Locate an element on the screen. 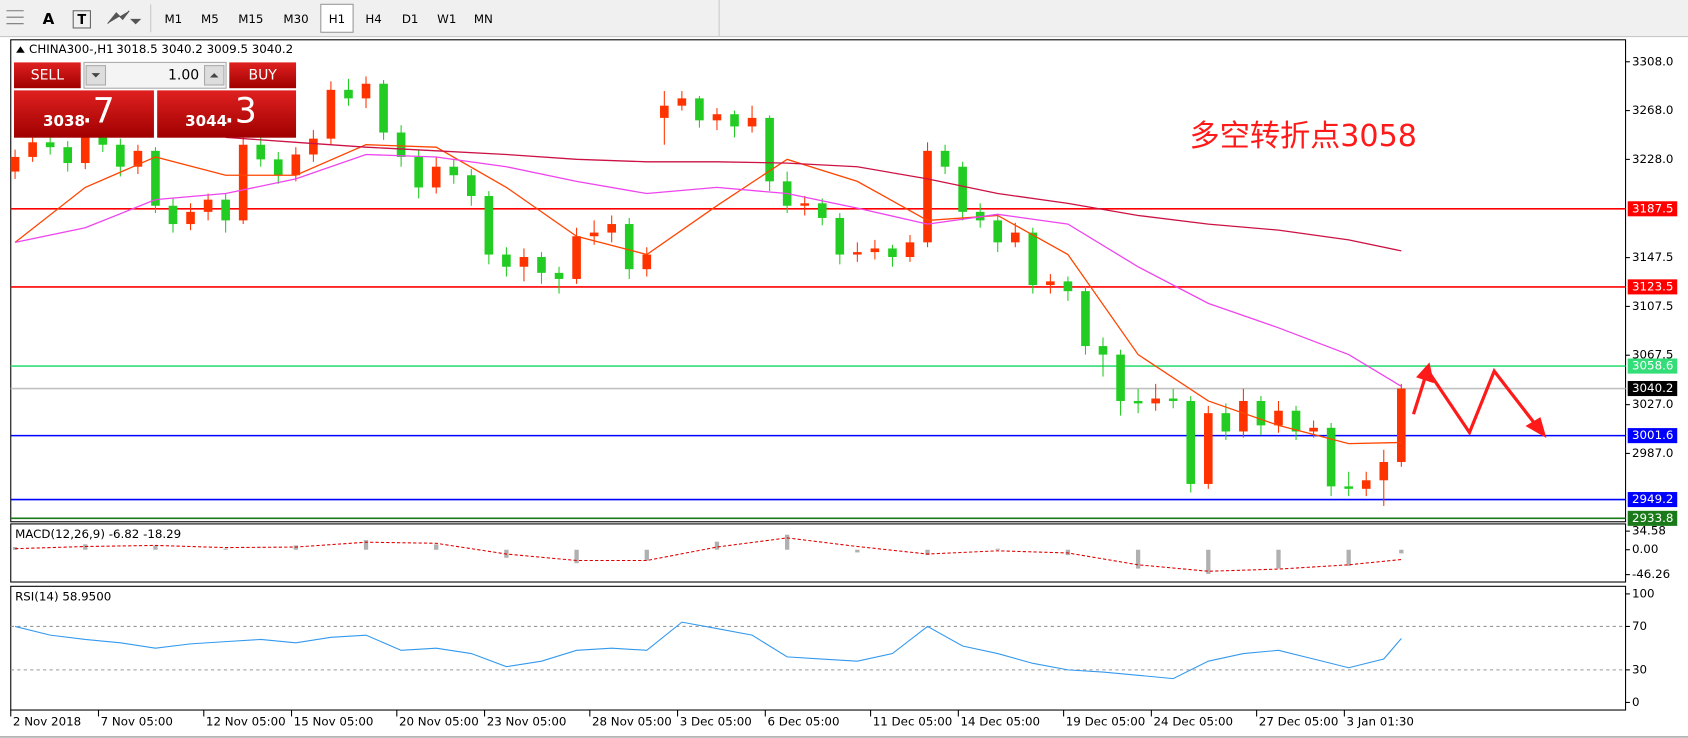  sell-label: SELL is located at coordinates (48, 75).